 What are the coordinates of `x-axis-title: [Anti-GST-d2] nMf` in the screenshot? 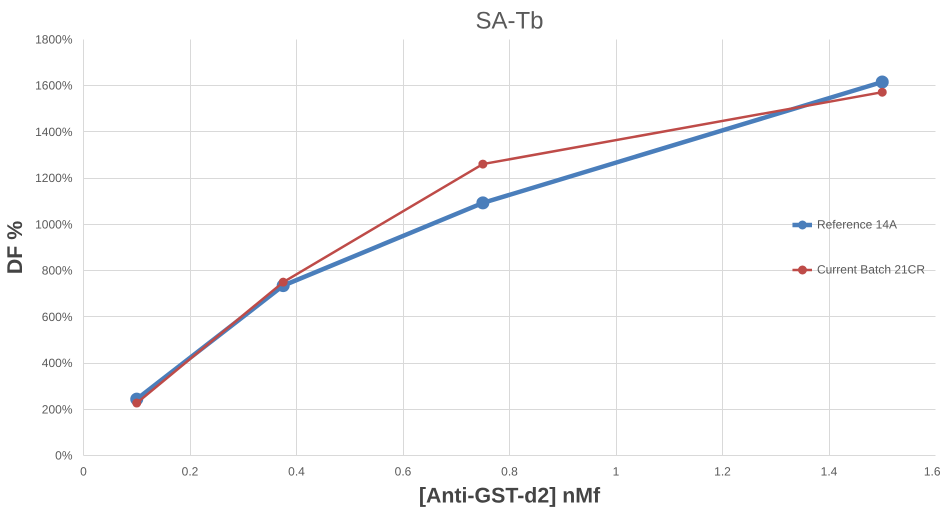 It's located at (510, 496).